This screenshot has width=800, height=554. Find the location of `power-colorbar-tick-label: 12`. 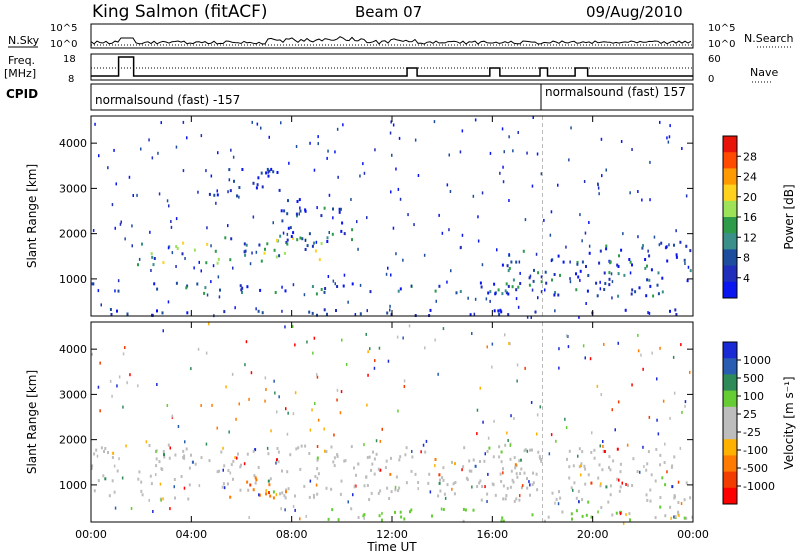

power-colorbar-tick-label: 12 is located at coordinates (750, 237).